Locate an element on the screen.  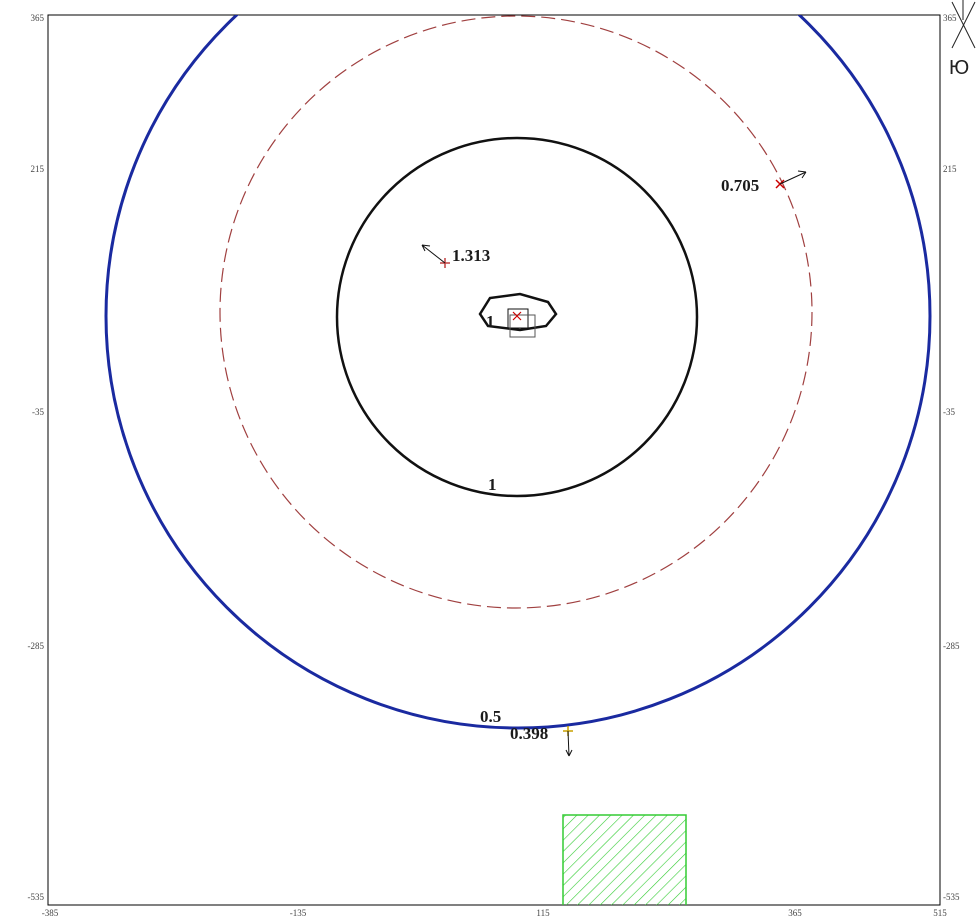
source-mark is located at coordinates (517, 316).